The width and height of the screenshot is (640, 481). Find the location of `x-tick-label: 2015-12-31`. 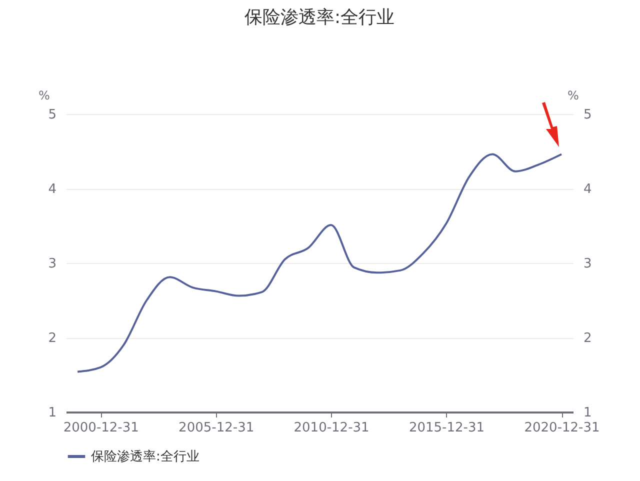

x-tick-label: 2015-12-31 is located at coordinates (446, 428).